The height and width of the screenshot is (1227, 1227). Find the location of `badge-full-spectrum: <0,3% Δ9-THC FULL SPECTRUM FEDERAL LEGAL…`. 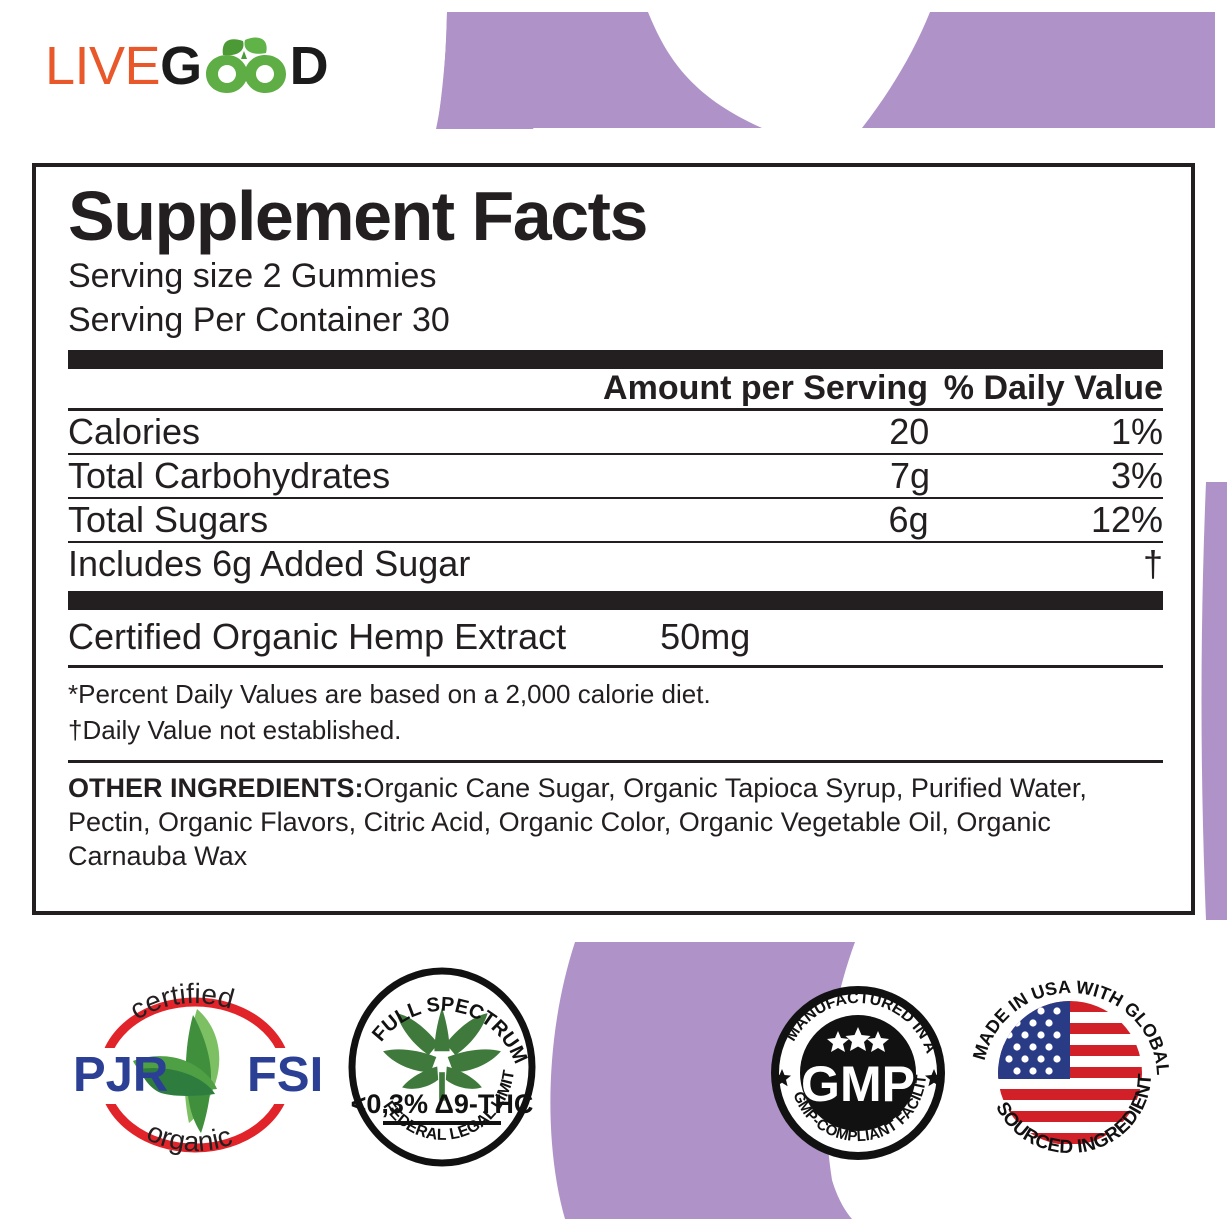

badge-full-spectrum: <0,3% Δ9-THC FULL SPECTRUM FEDERAL LEGAL… is located at coordinates (442, 1070).